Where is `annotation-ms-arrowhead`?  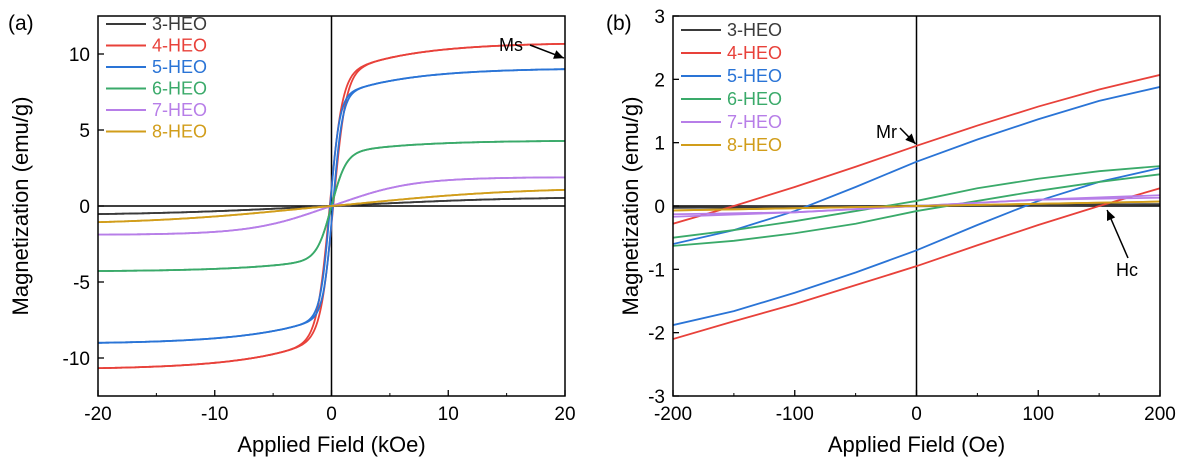
annotation-ms-arrowhead is located at coordinates (558, 54).